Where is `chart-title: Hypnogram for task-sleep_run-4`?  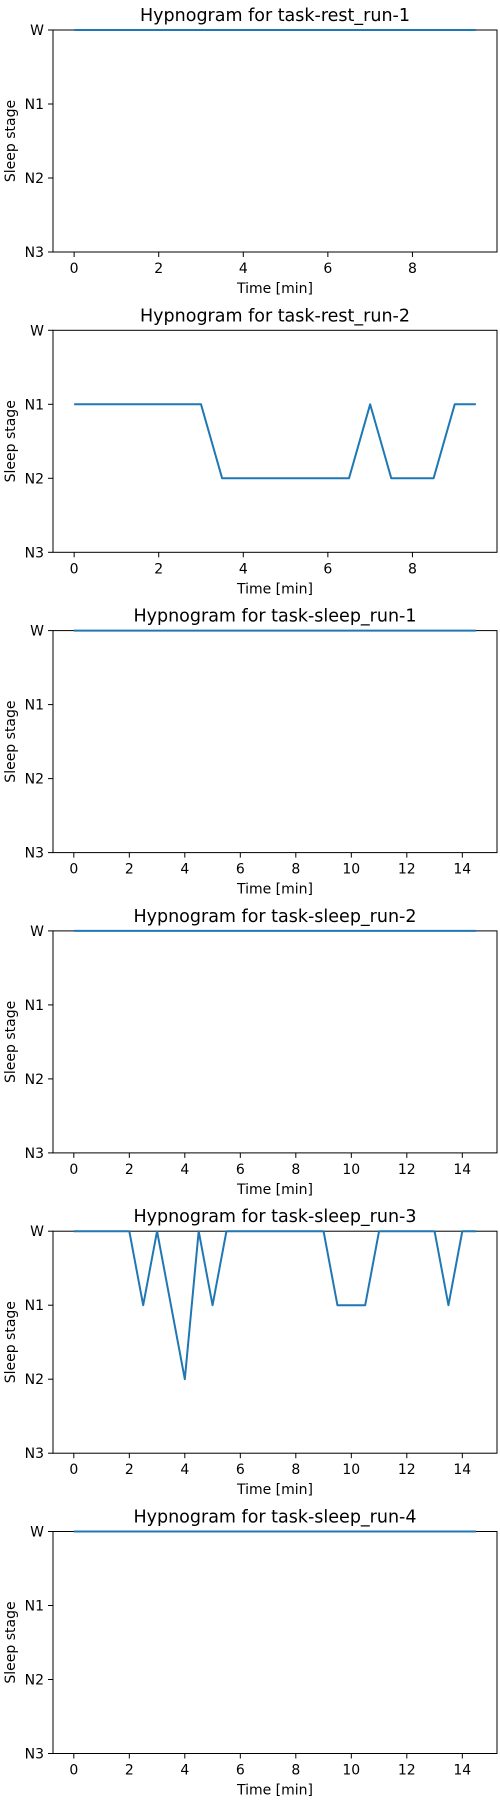 chart-title: Hypnogram for task-sleep_run-4 is located at coordinates (274, 1518).